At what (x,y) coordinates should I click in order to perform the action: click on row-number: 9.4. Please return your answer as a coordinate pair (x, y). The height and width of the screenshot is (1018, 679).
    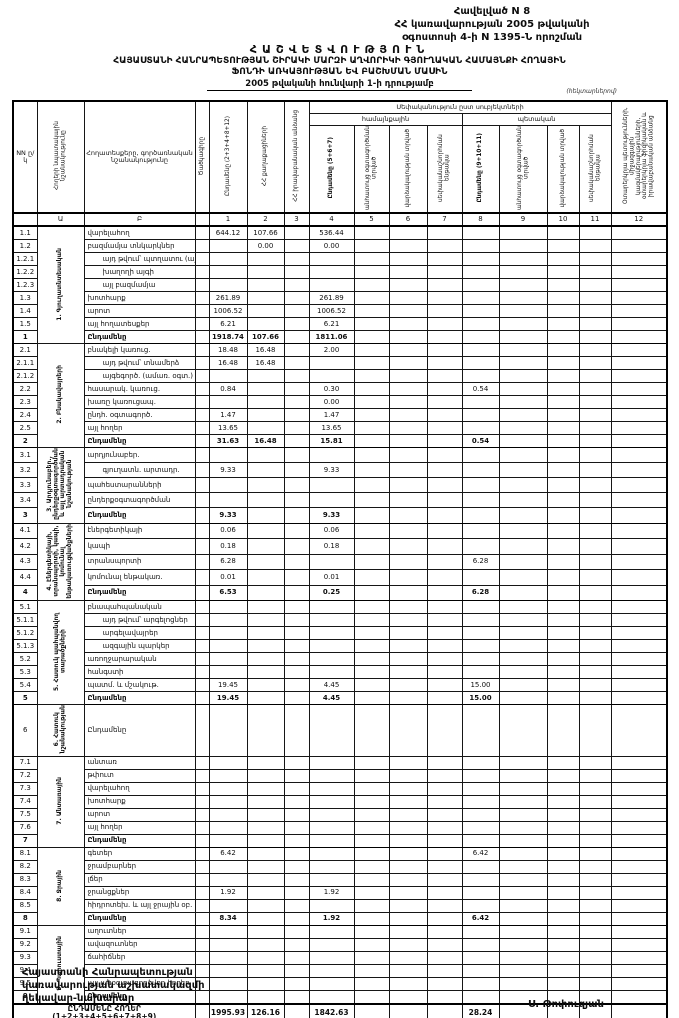
    Looking at the image, I should click on (25, 971).